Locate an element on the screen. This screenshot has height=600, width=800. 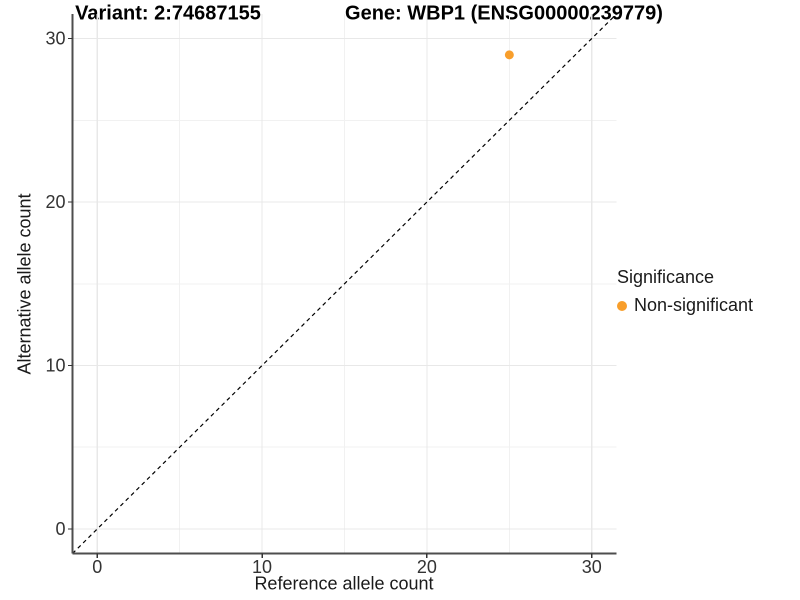
y-tick-label: 30 is located at coordinates (55, 39).